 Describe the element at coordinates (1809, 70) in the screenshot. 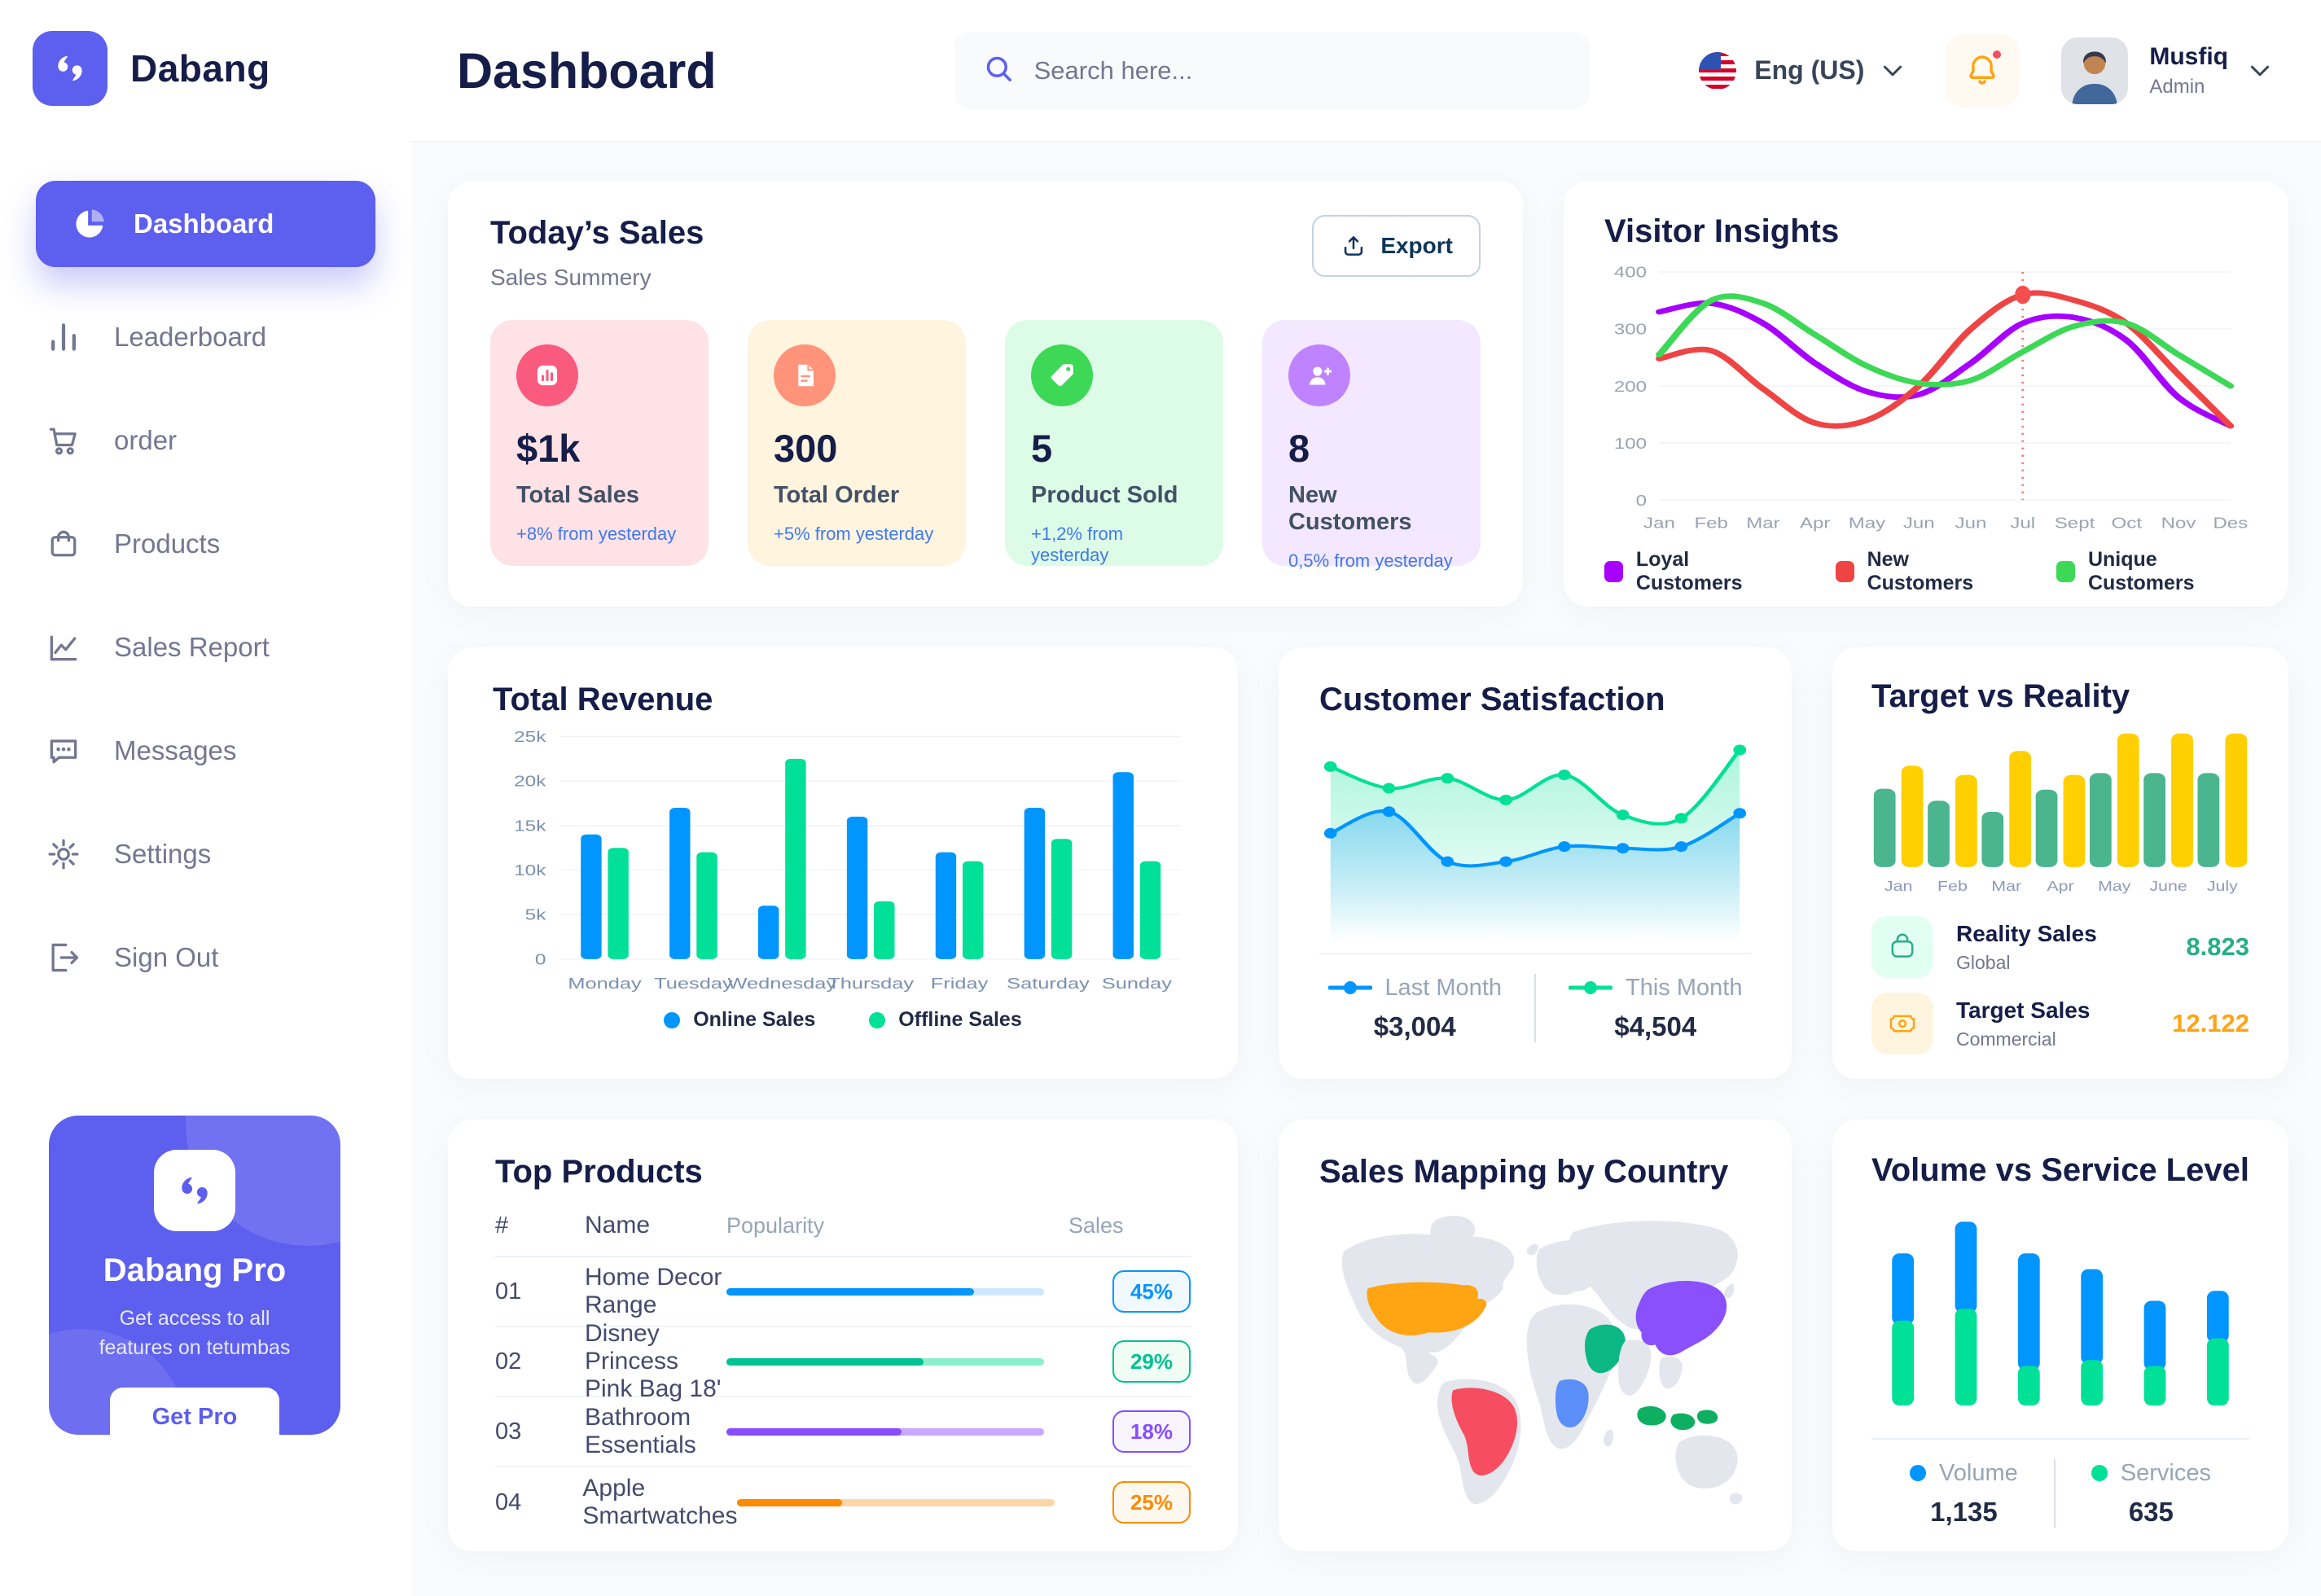

I see `language-label: Eng (US)` at that location.